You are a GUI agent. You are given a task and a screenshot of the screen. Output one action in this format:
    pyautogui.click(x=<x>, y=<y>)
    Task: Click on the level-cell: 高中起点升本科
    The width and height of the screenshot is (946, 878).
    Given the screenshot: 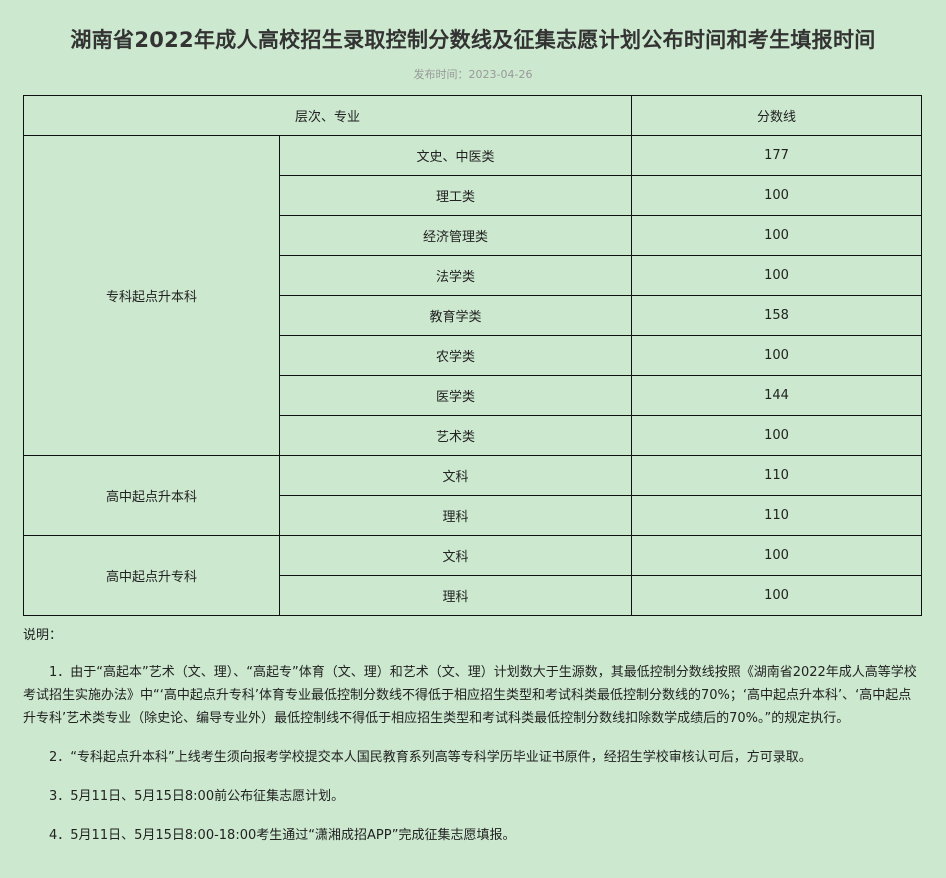 What is the action you would take?
    pyautogui.click(x=151, y=495)
    